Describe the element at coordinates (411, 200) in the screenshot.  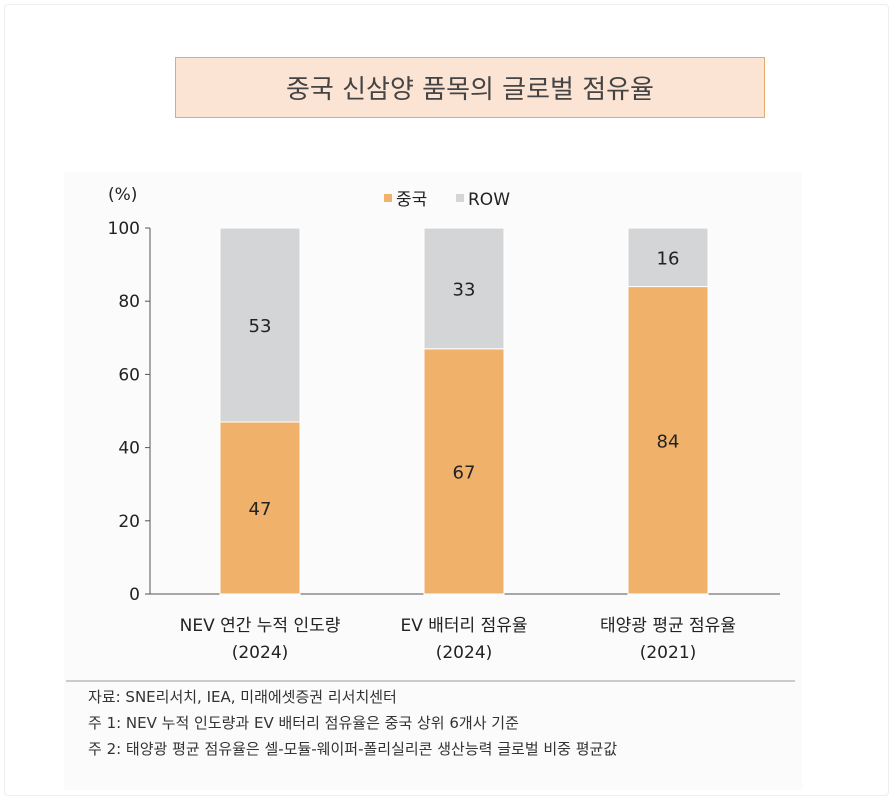
I see `legend-label: 중국` at that location.